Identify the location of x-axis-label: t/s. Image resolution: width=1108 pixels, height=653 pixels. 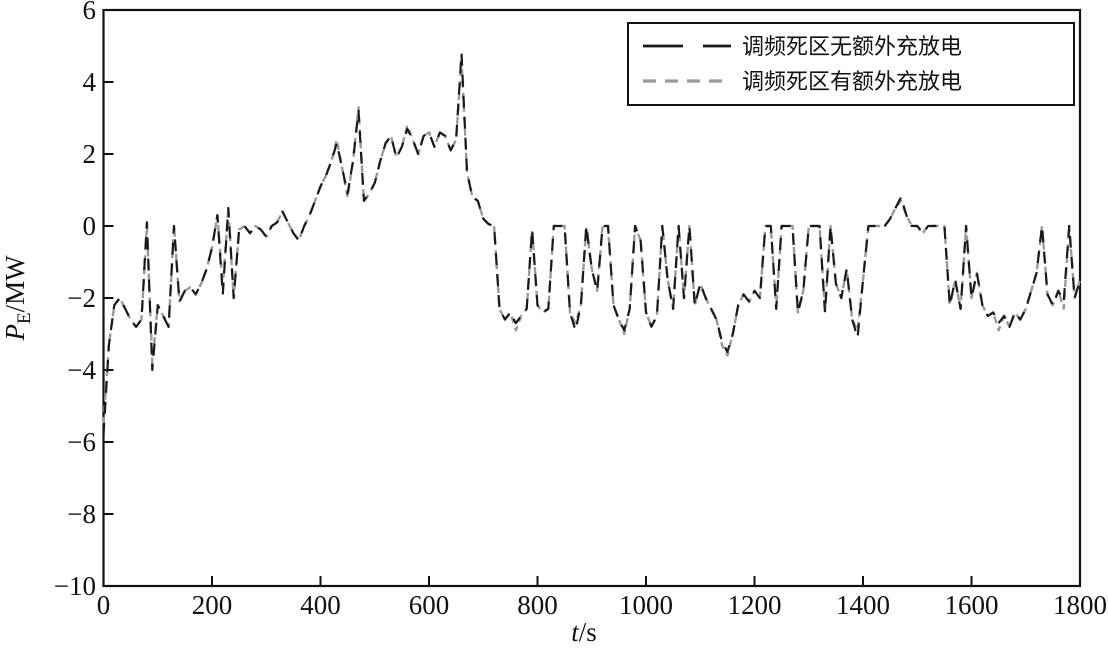
(584, 632).